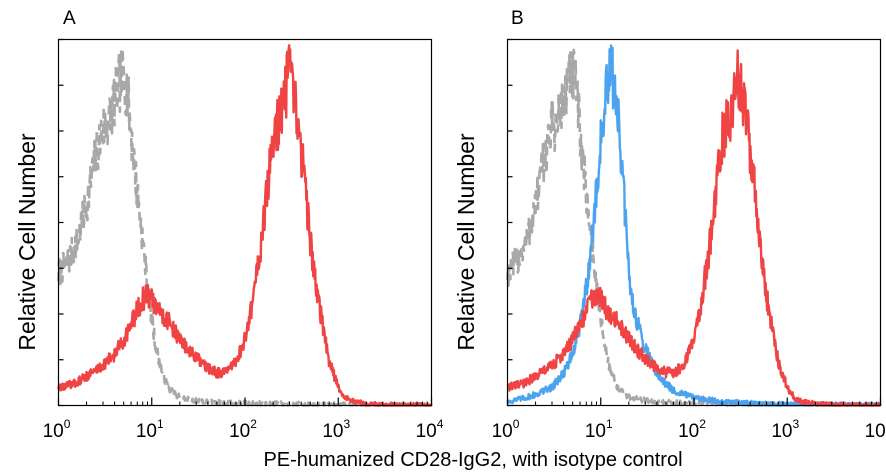 The height and width of the screenshot is (474, 886). What do you see at coordinates (517, 18) in the screenshot?
I see `panel-b-letter: B` at bounding box center [517, 18].